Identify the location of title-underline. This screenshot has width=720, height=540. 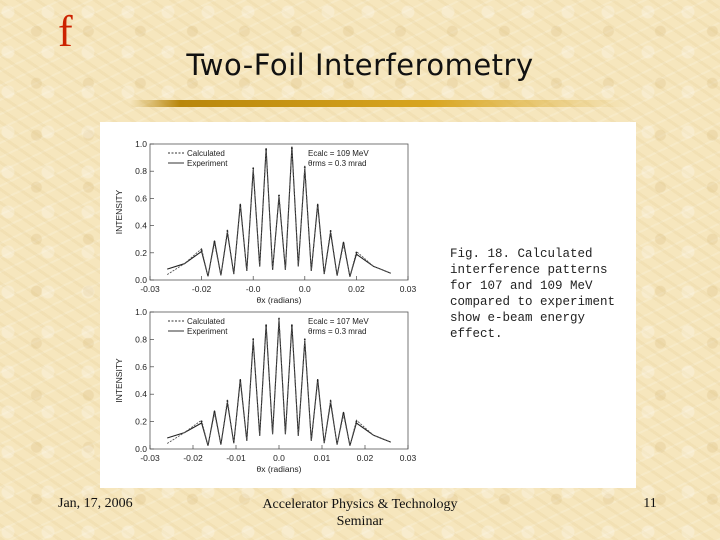
(380, 103).